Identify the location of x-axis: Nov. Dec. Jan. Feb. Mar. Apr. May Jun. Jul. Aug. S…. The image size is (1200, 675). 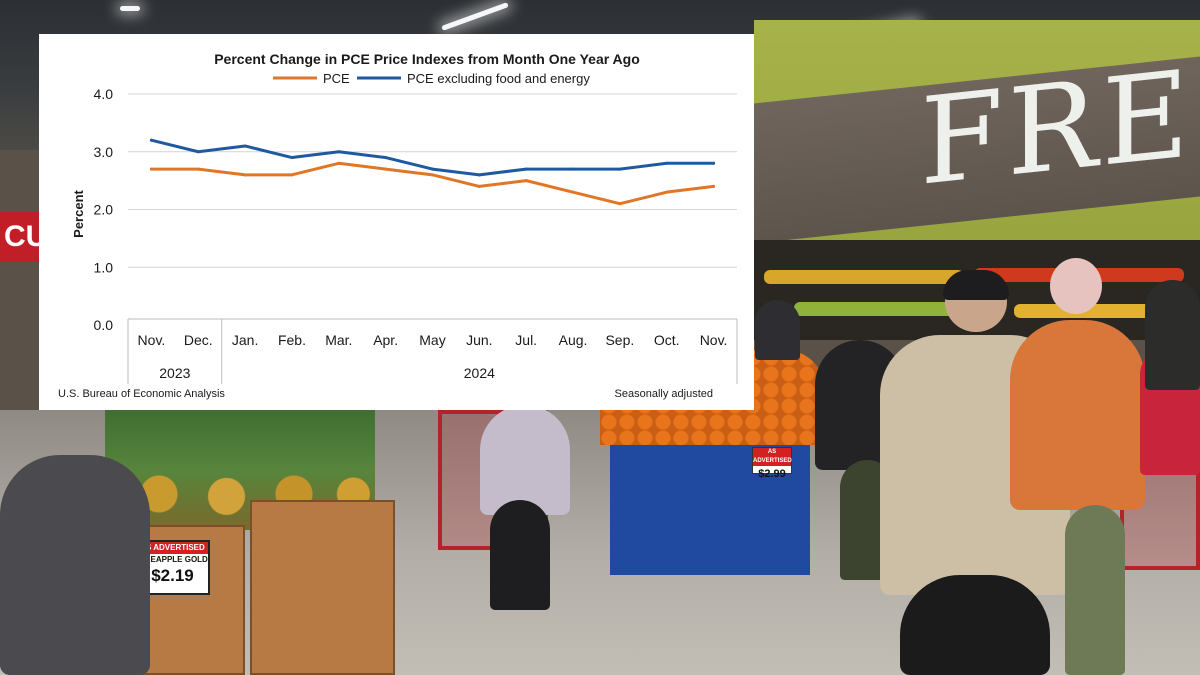
(432, 351).